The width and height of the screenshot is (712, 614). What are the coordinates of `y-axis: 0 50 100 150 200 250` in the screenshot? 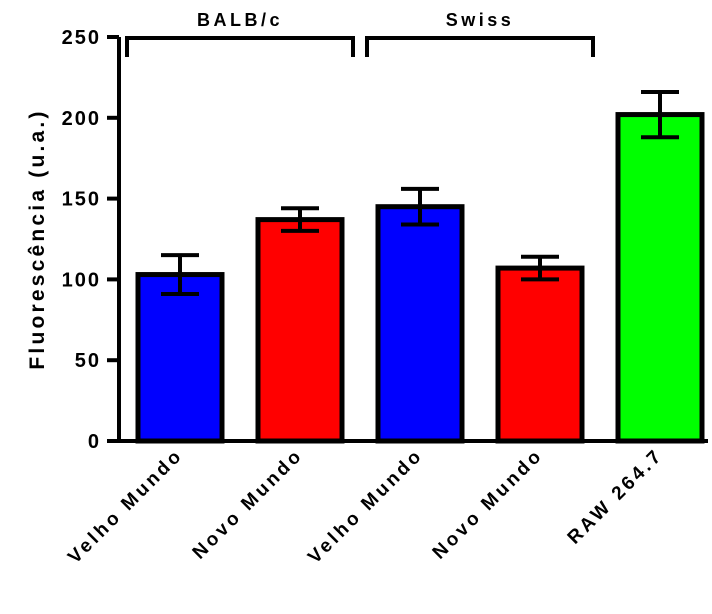 It's located at (91, 240).